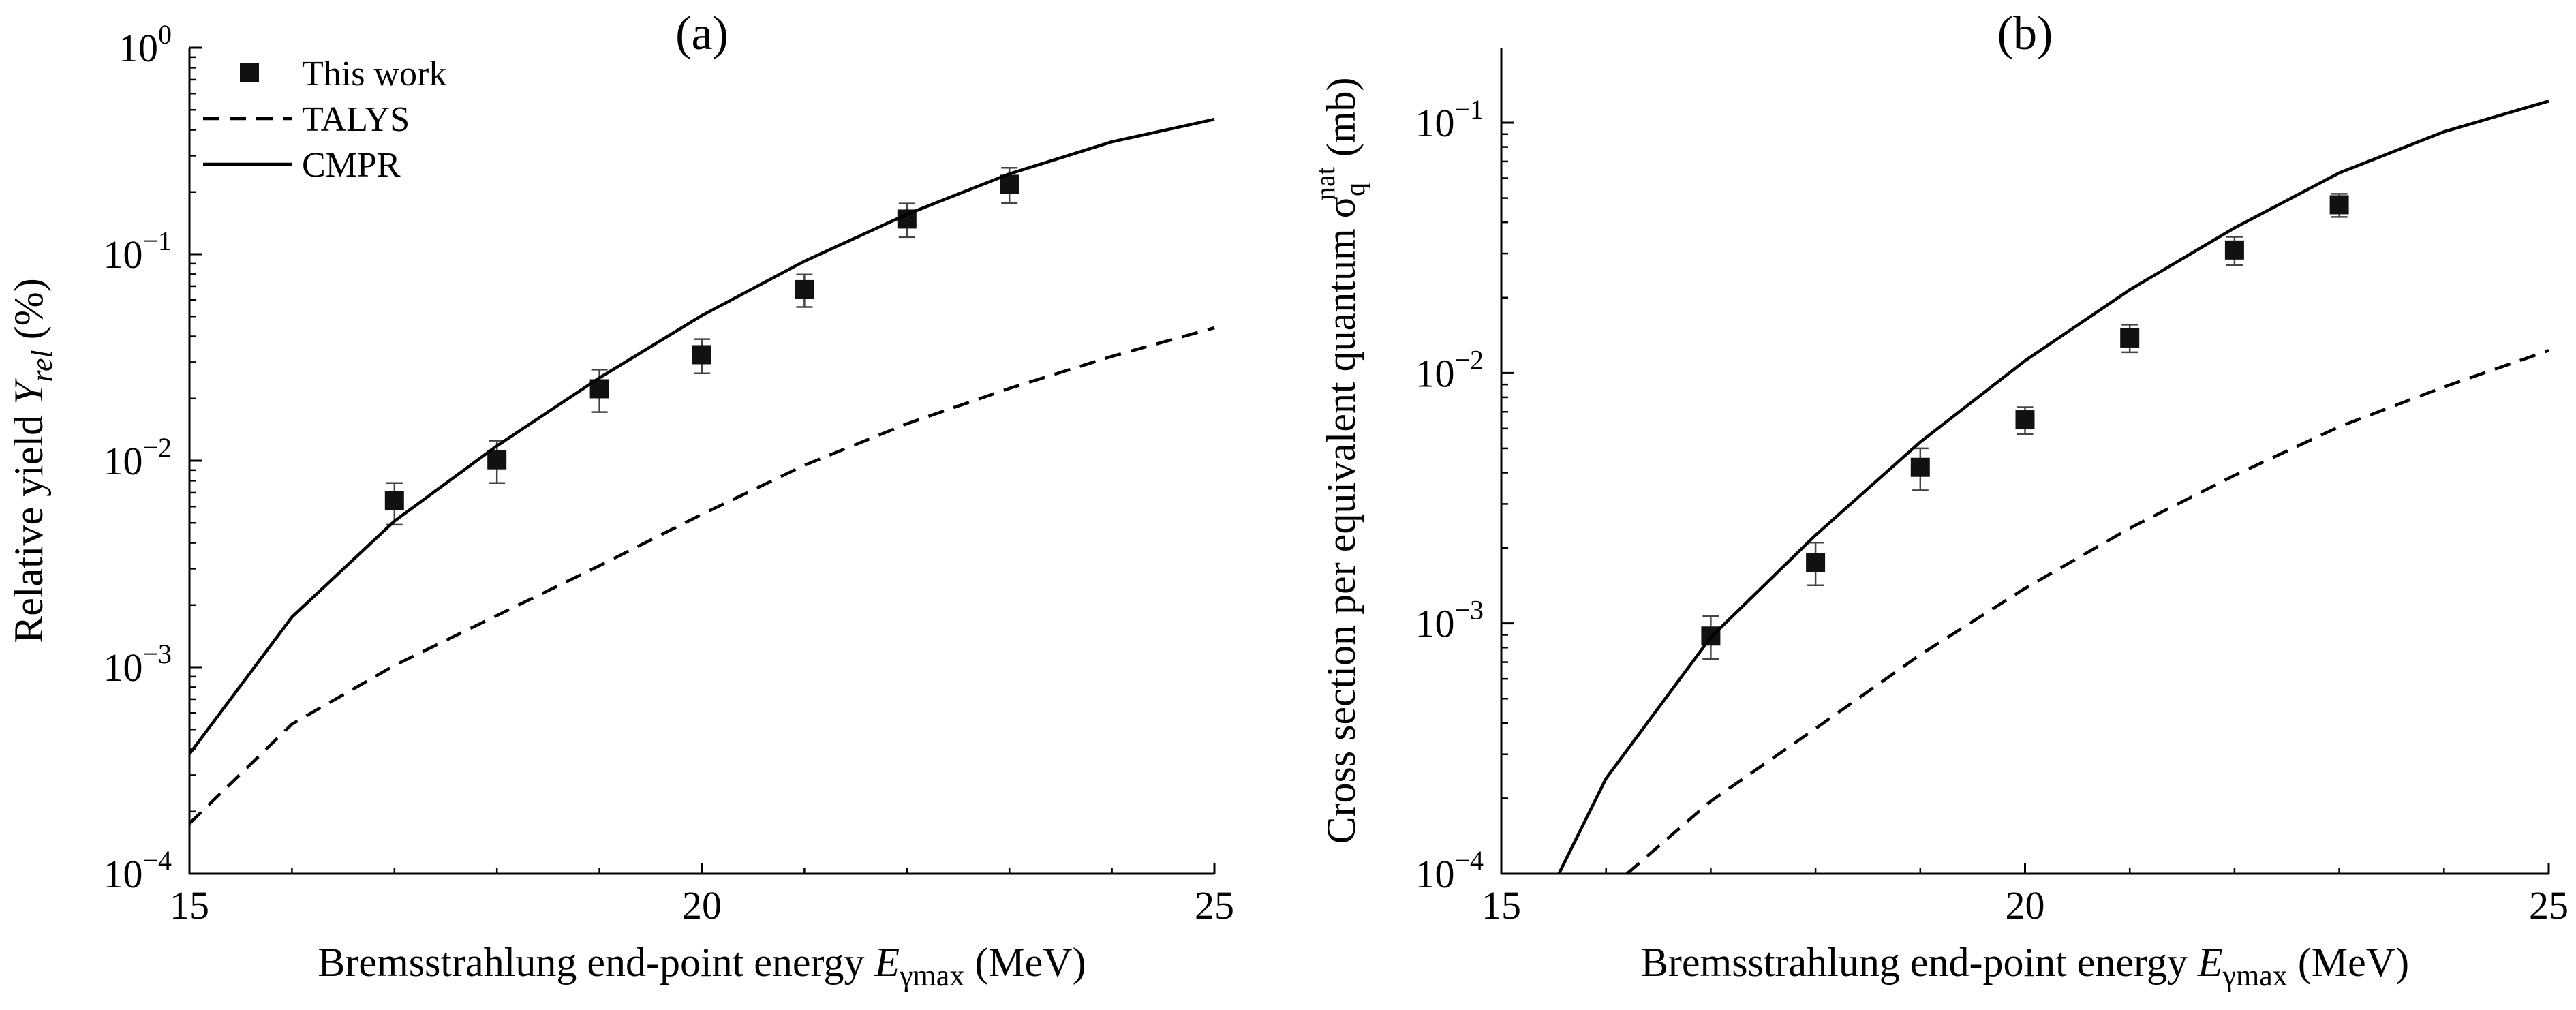  I want to click on y-axis-title-subscript: q, so click(1355, 189).